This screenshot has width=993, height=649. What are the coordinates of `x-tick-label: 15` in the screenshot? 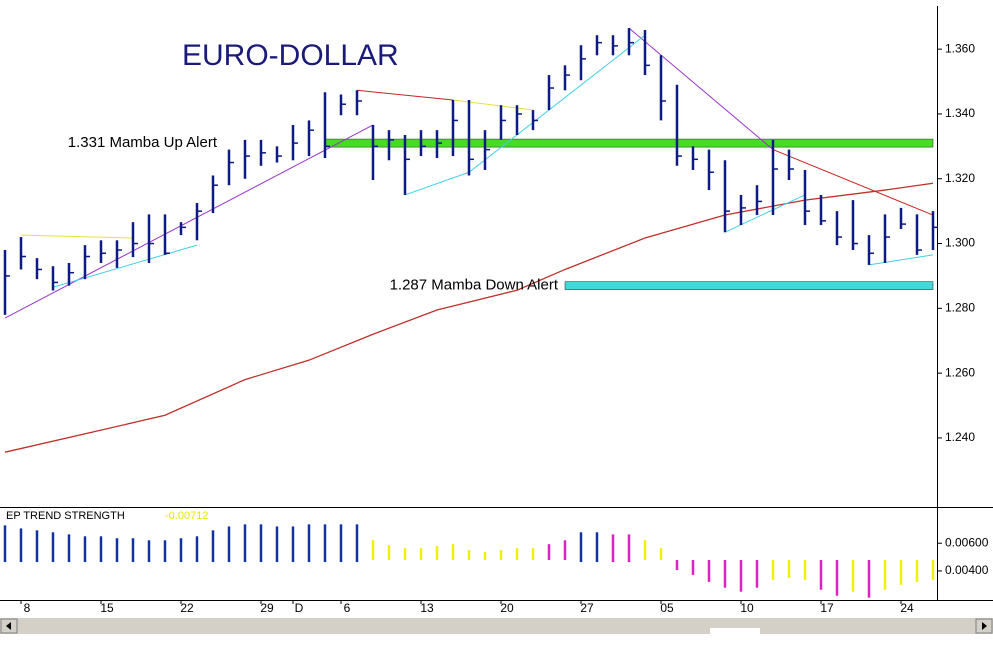 It's located at (107, 608).